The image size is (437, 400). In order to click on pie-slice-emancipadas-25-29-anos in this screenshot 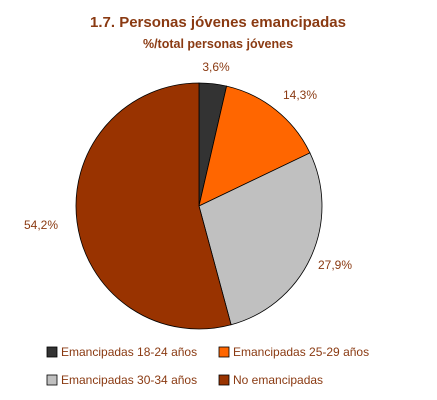, I will do `click(254, 146)`.